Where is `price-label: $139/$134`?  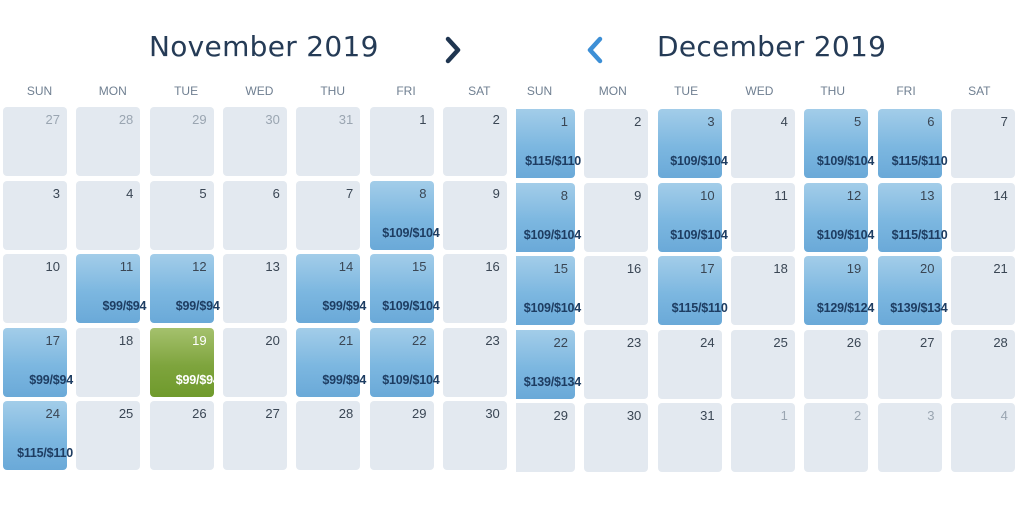
price-label: $139/$134 is located at coordinates (919, 308).